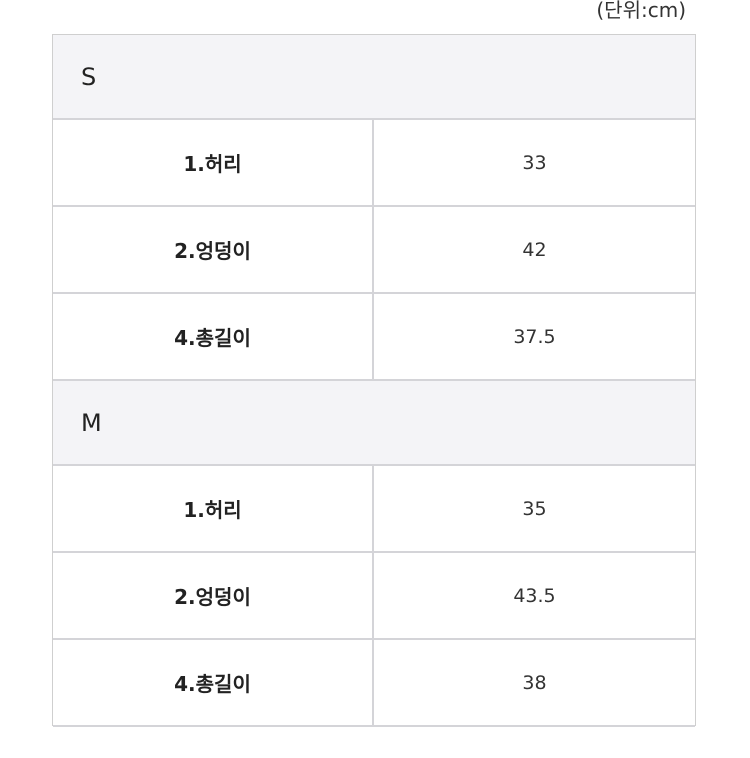 The height and width of the screenshot is (758, 750). I want to click on measure-value: 33, so click(534, 163).